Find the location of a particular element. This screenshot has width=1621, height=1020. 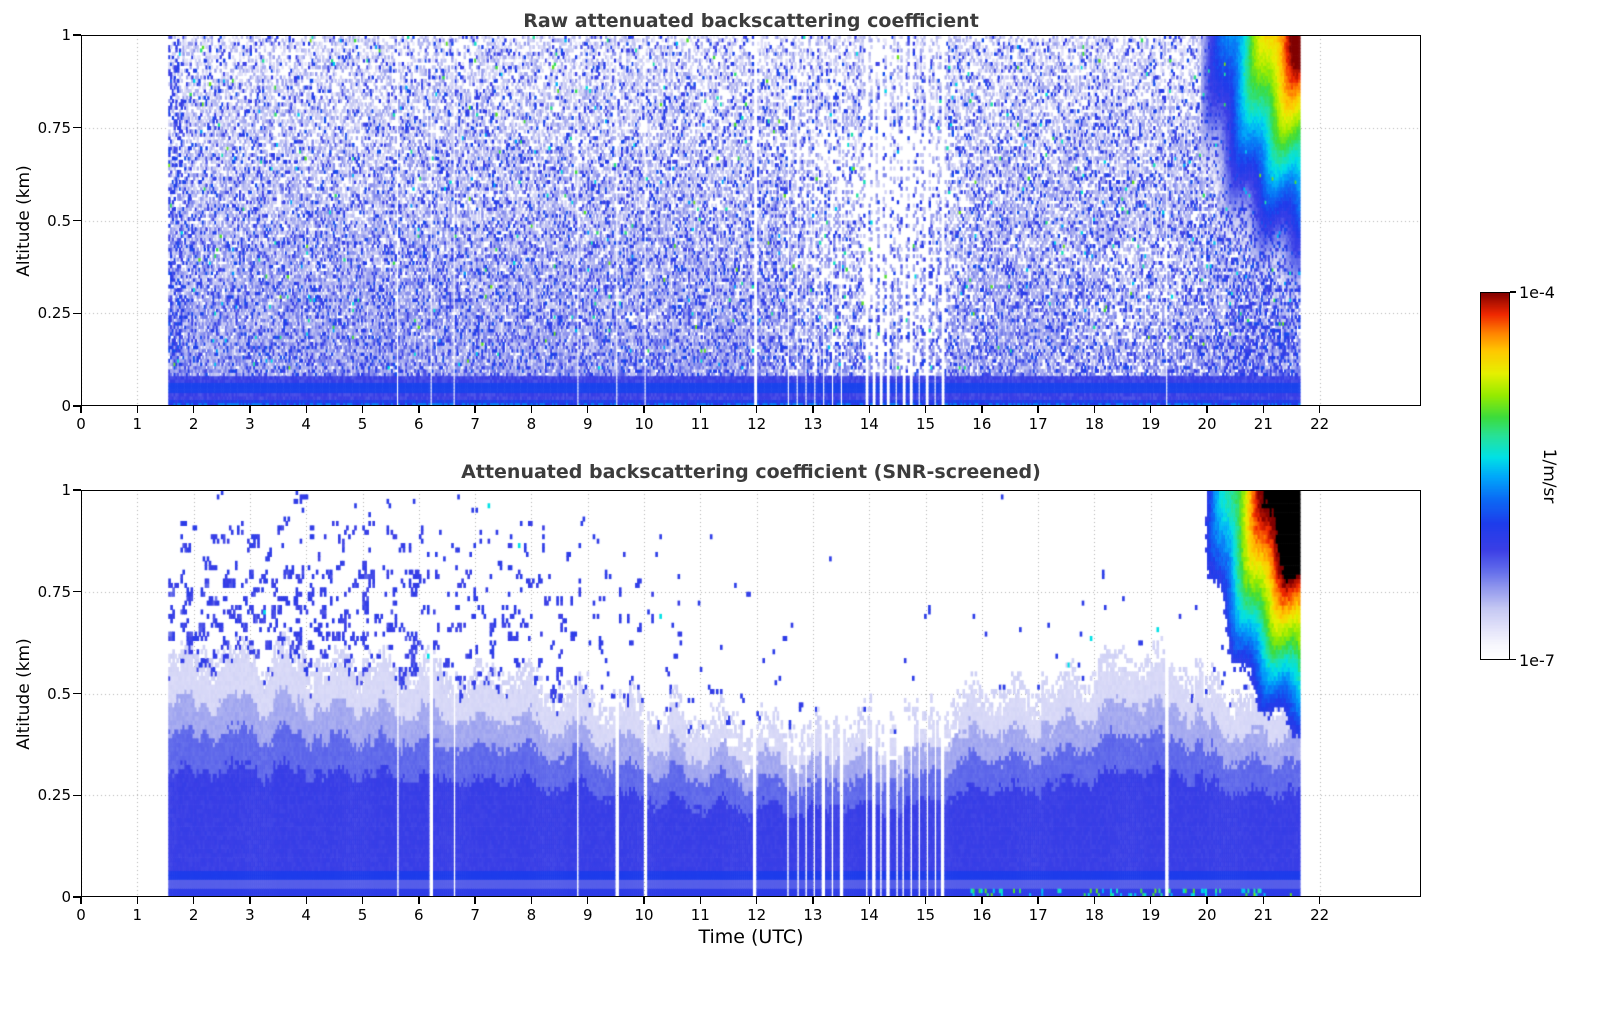

x-tick-label: 4 is located at coordinates (306, 915).